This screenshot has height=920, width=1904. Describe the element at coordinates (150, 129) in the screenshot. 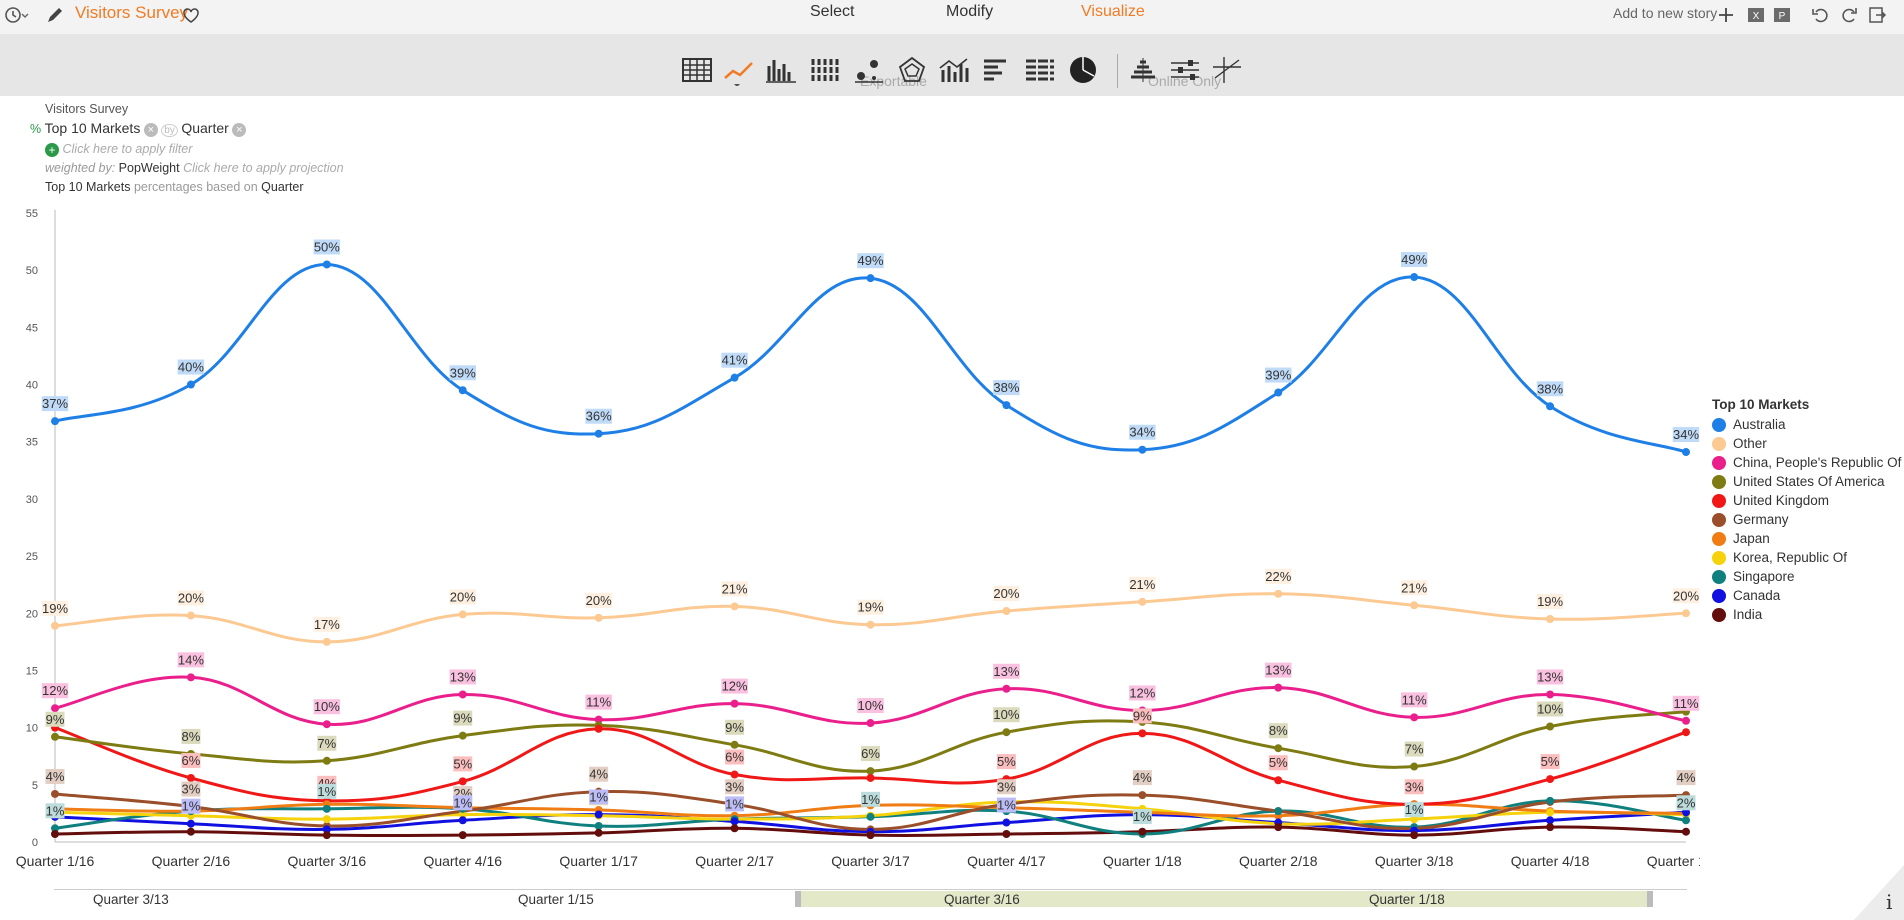

I see `remove-row-icon: ×` at that location.